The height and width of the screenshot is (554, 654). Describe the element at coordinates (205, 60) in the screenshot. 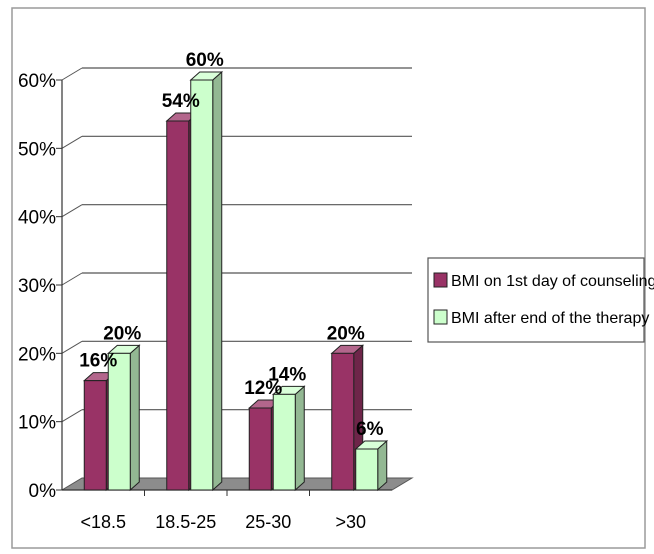

I see `data-label: 60%` at that location.